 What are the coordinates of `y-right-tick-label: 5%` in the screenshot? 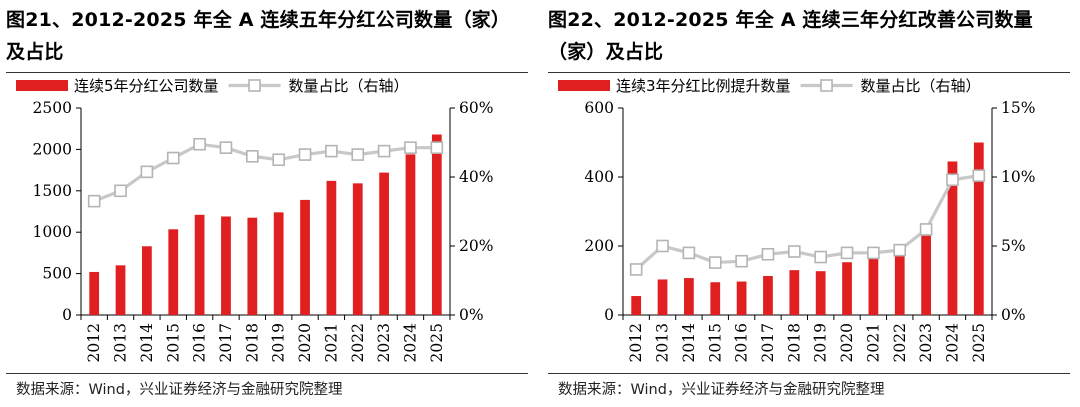 It's located at (1013, 246).